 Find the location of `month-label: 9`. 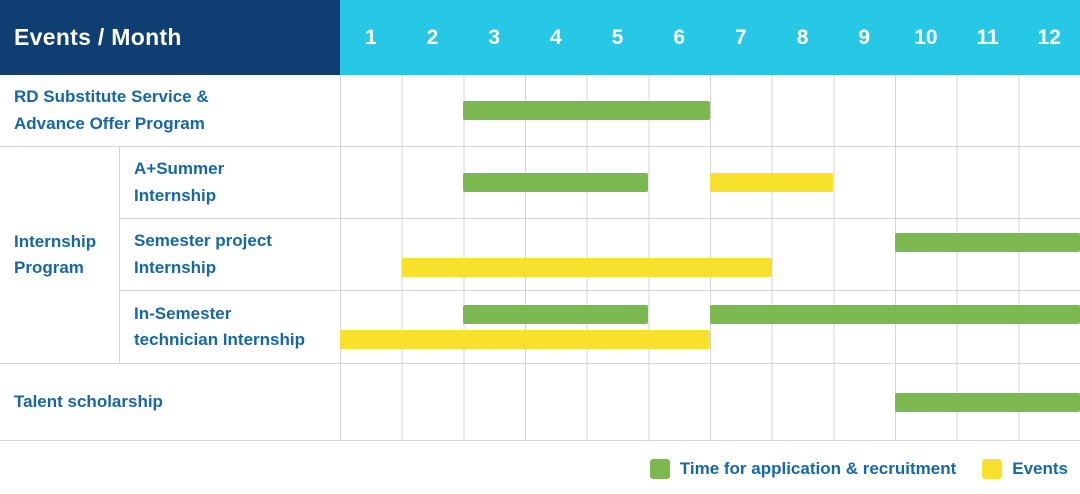

month-label: 9 is located at coordinates (864, 37).